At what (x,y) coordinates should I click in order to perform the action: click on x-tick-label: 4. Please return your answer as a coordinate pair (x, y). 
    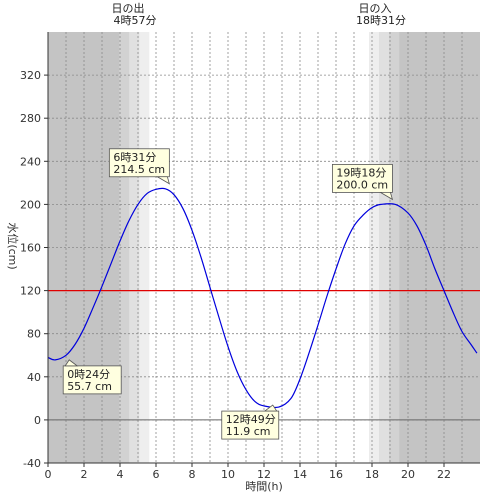
    Looking at the image, I should click on (120, 474).